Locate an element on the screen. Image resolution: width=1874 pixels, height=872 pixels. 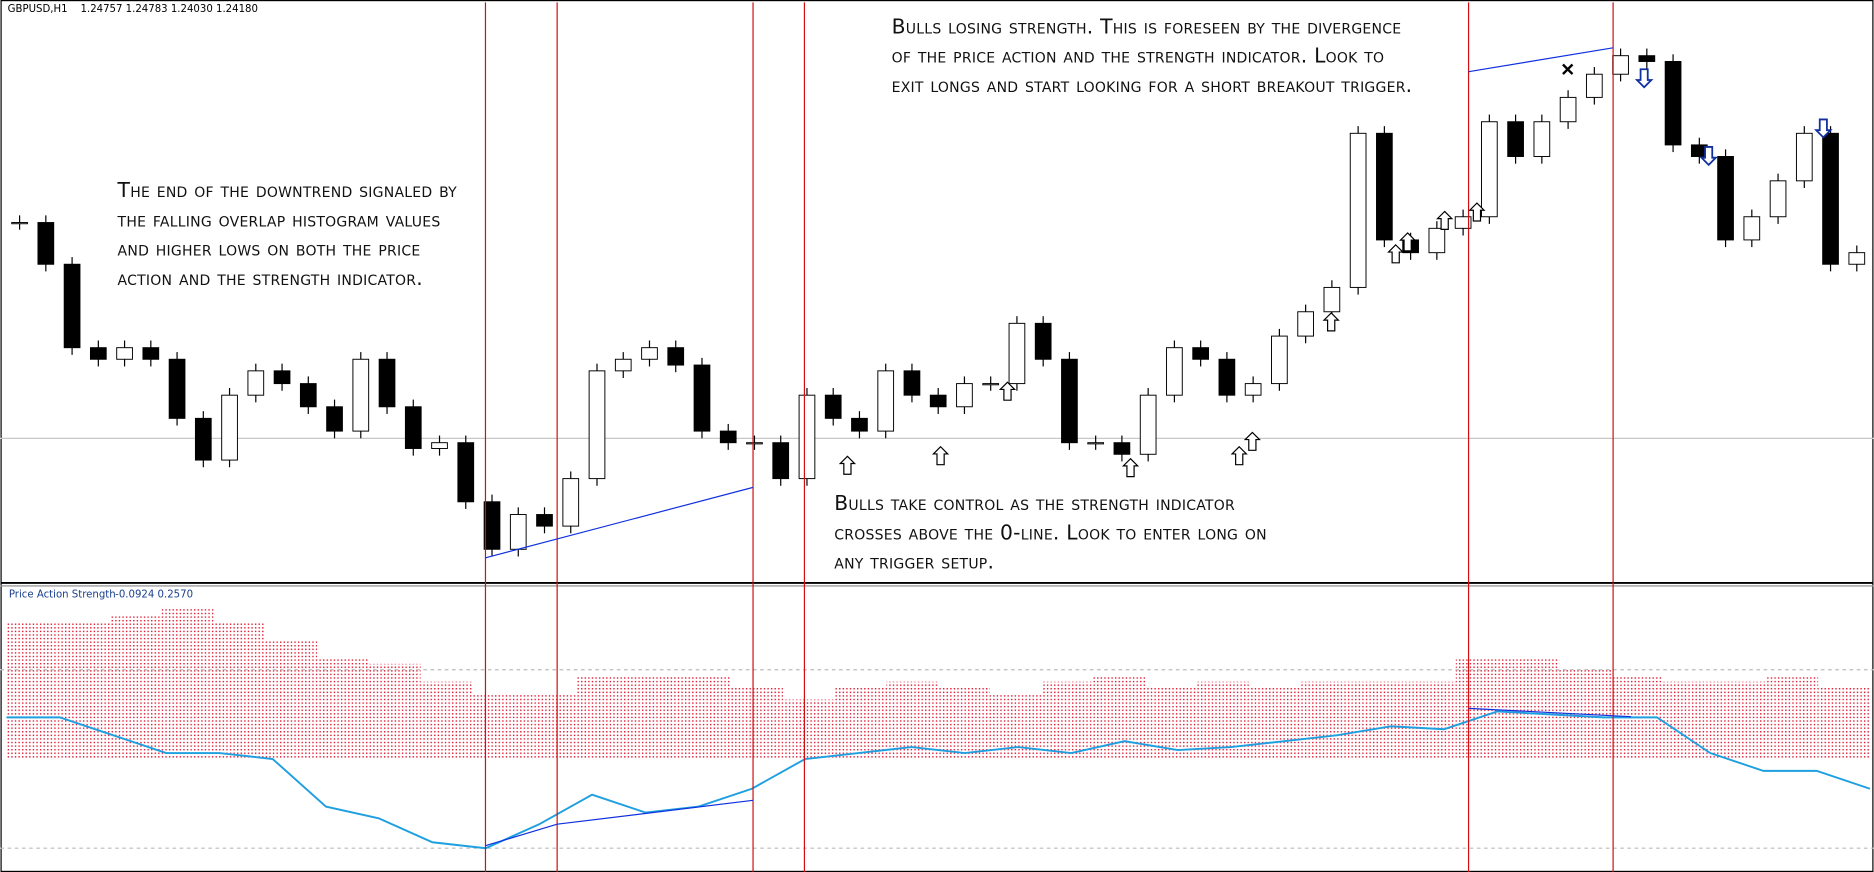
annotation-text: The end of the downtrend signaled by is located at coordinates (287, 190).